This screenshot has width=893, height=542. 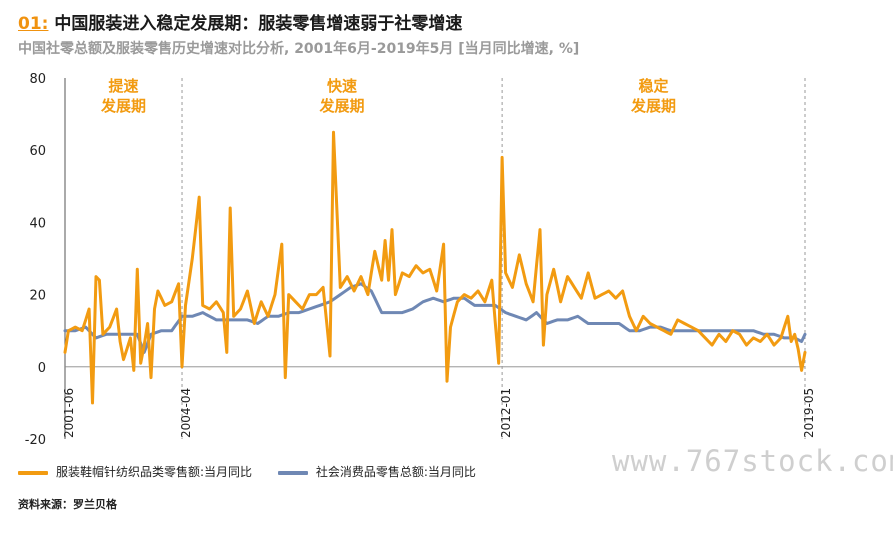 What do you see at coordinates (258, 471) in the screenshot?
I see `legend: 服装鞋帽针纺织品类零售额:当月同比 社会消费品零售总额:当月同比` at bounding box center [258, 471].